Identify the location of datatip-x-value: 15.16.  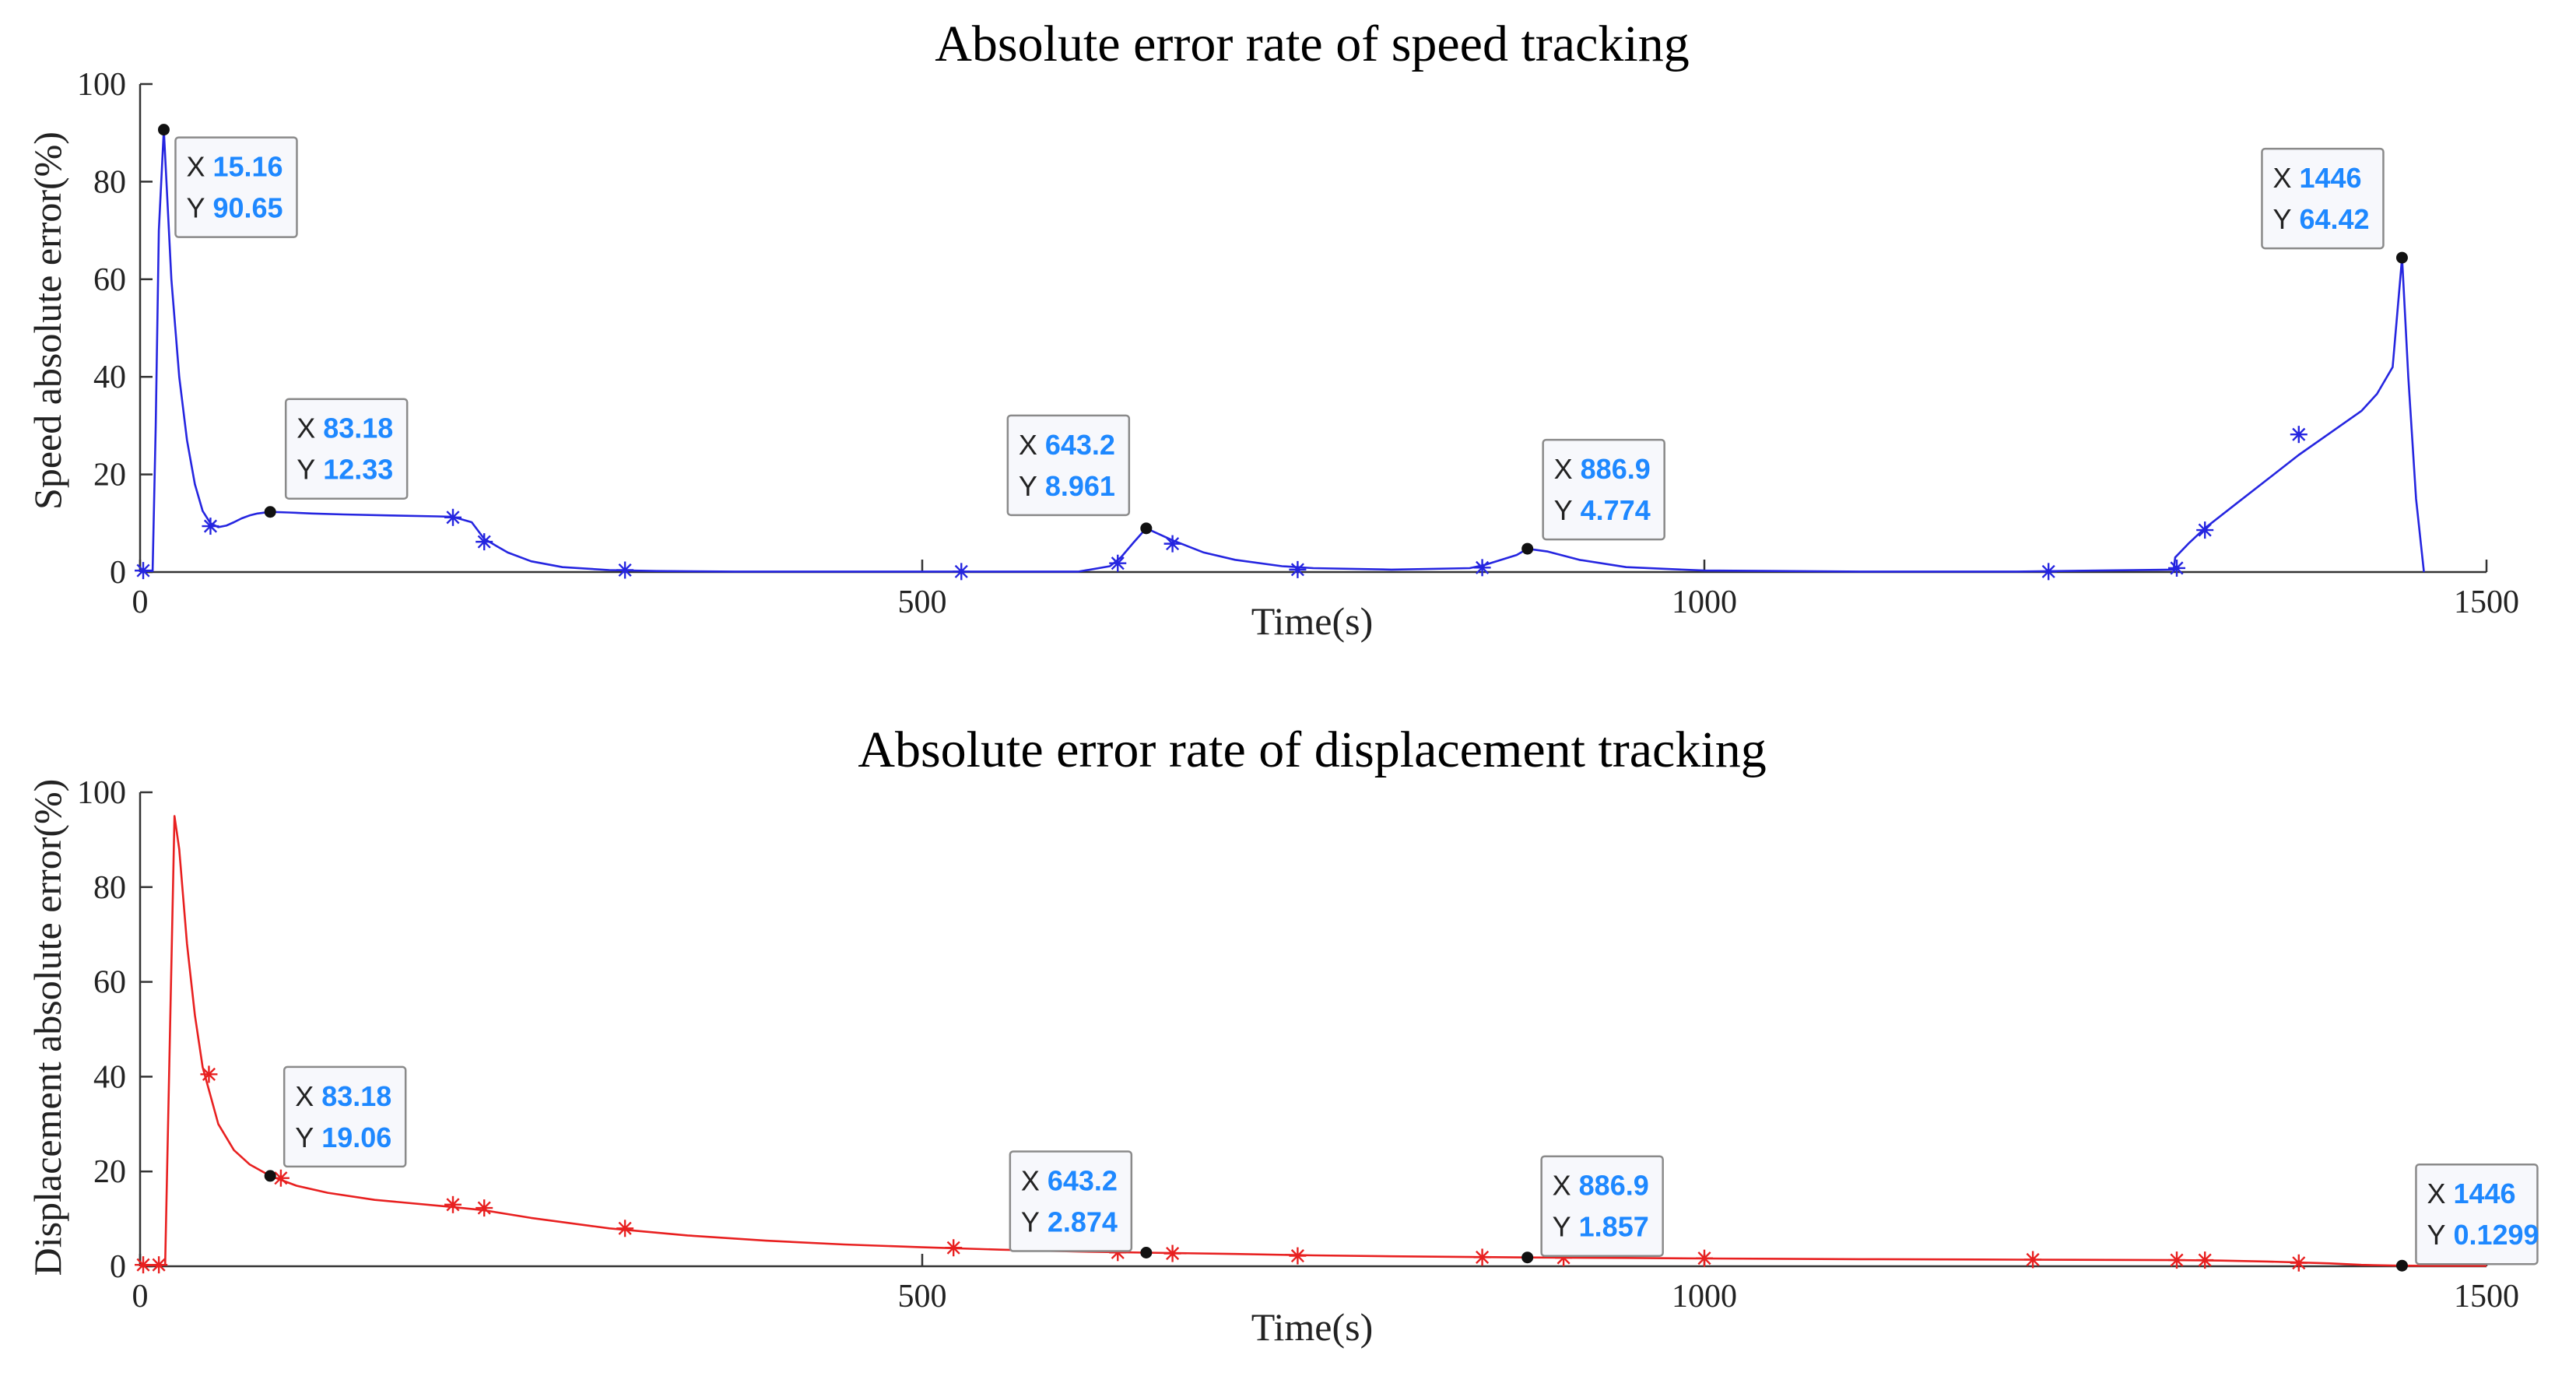
(248, 167).